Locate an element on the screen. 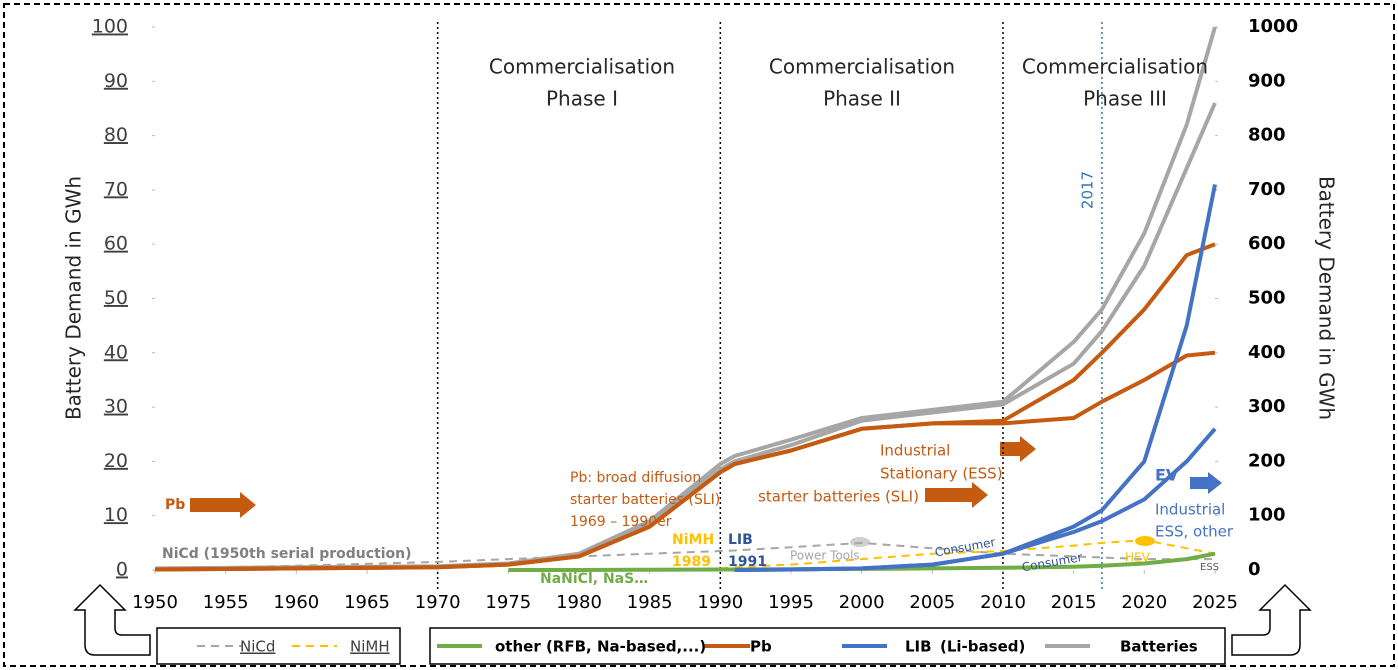 This screenshot has width=1398, height=670. x-tick-label: 2005 is located at coordinates (932, 602).